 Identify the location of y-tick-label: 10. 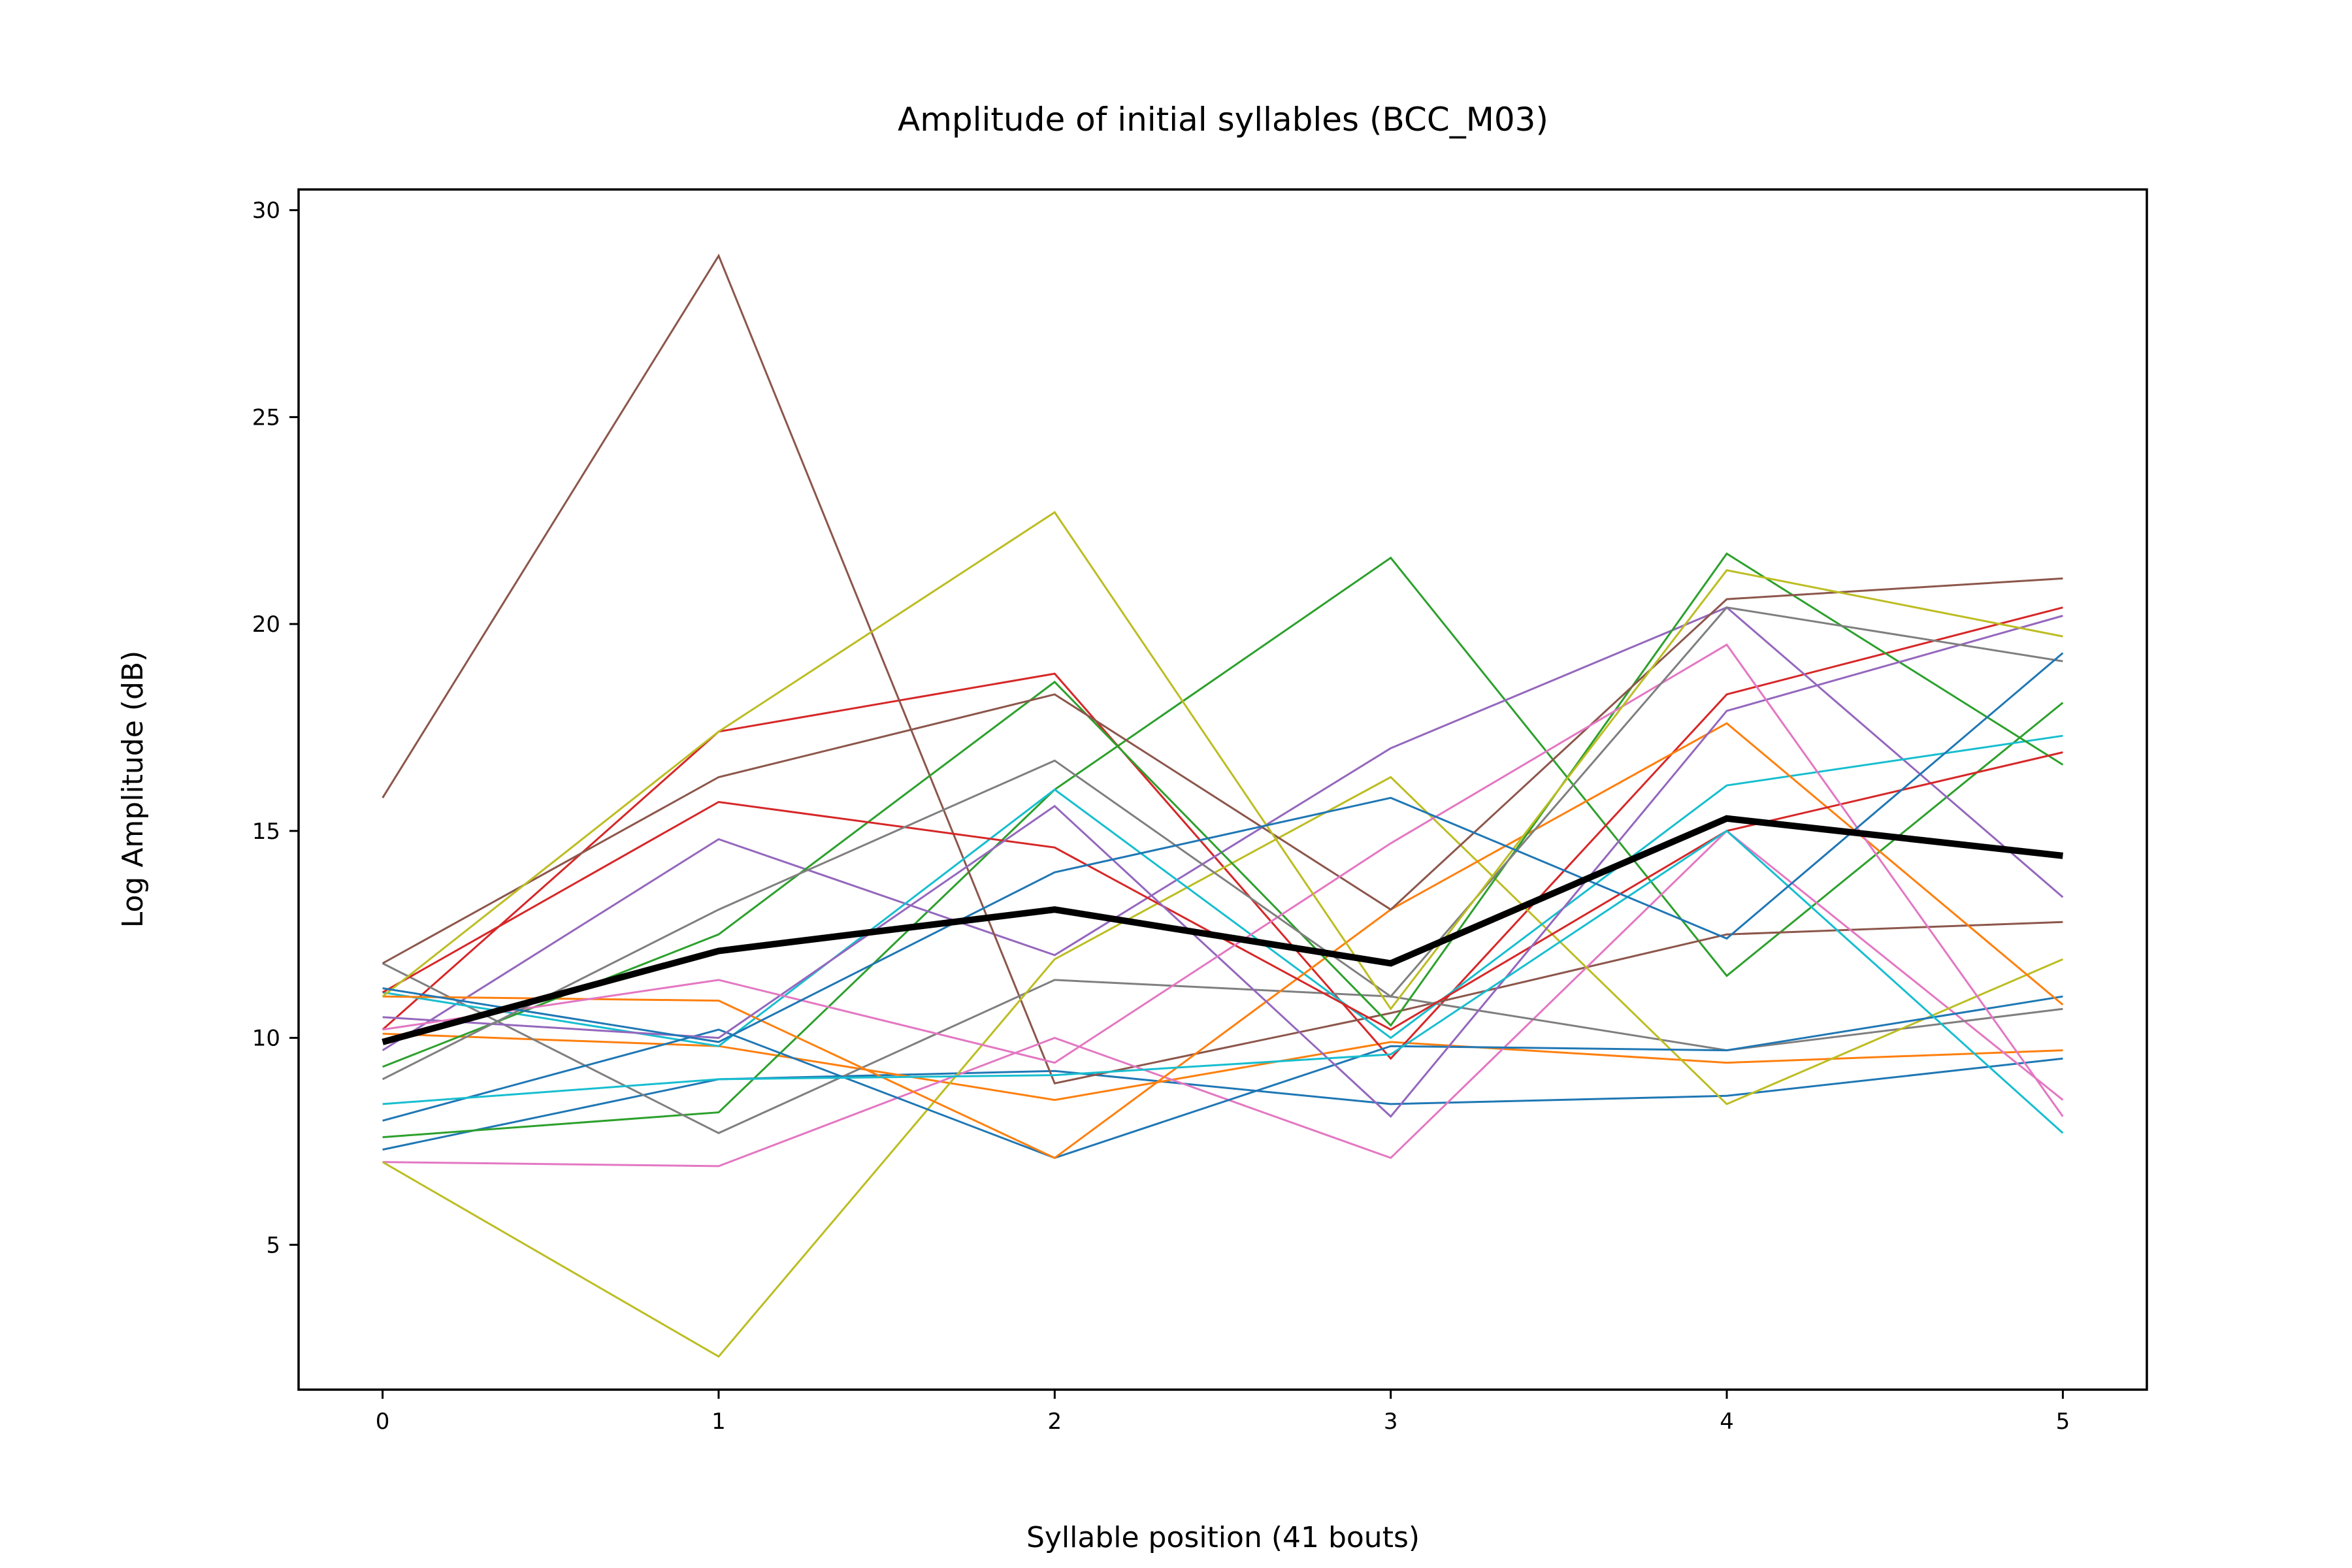
(266, 1039).